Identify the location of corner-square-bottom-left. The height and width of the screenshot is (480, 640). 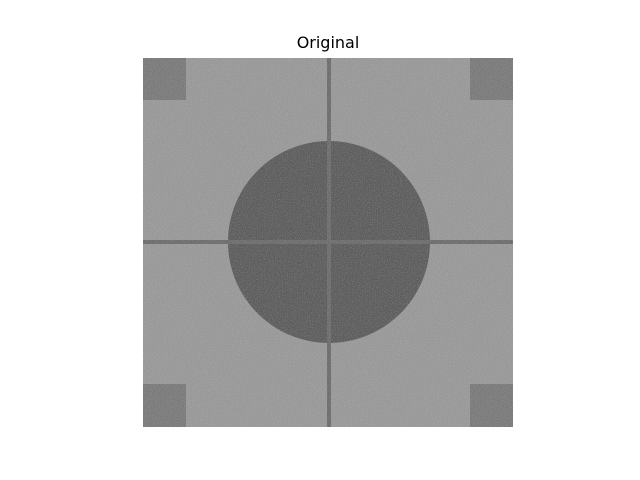
(164, 405).